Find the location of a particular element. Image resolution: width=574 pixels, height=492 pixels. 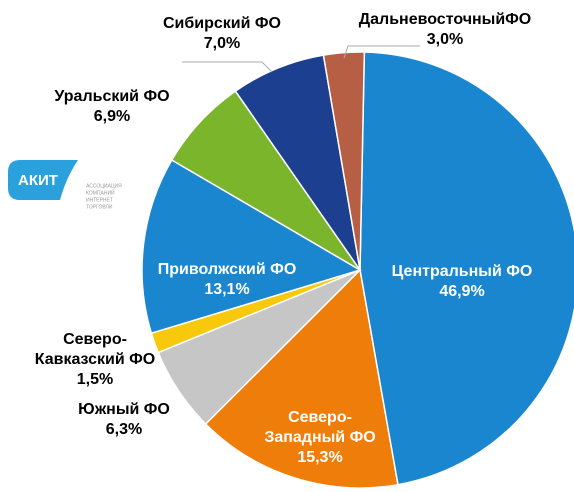

value-label: 46,9% is located at coordinates (461, 291).